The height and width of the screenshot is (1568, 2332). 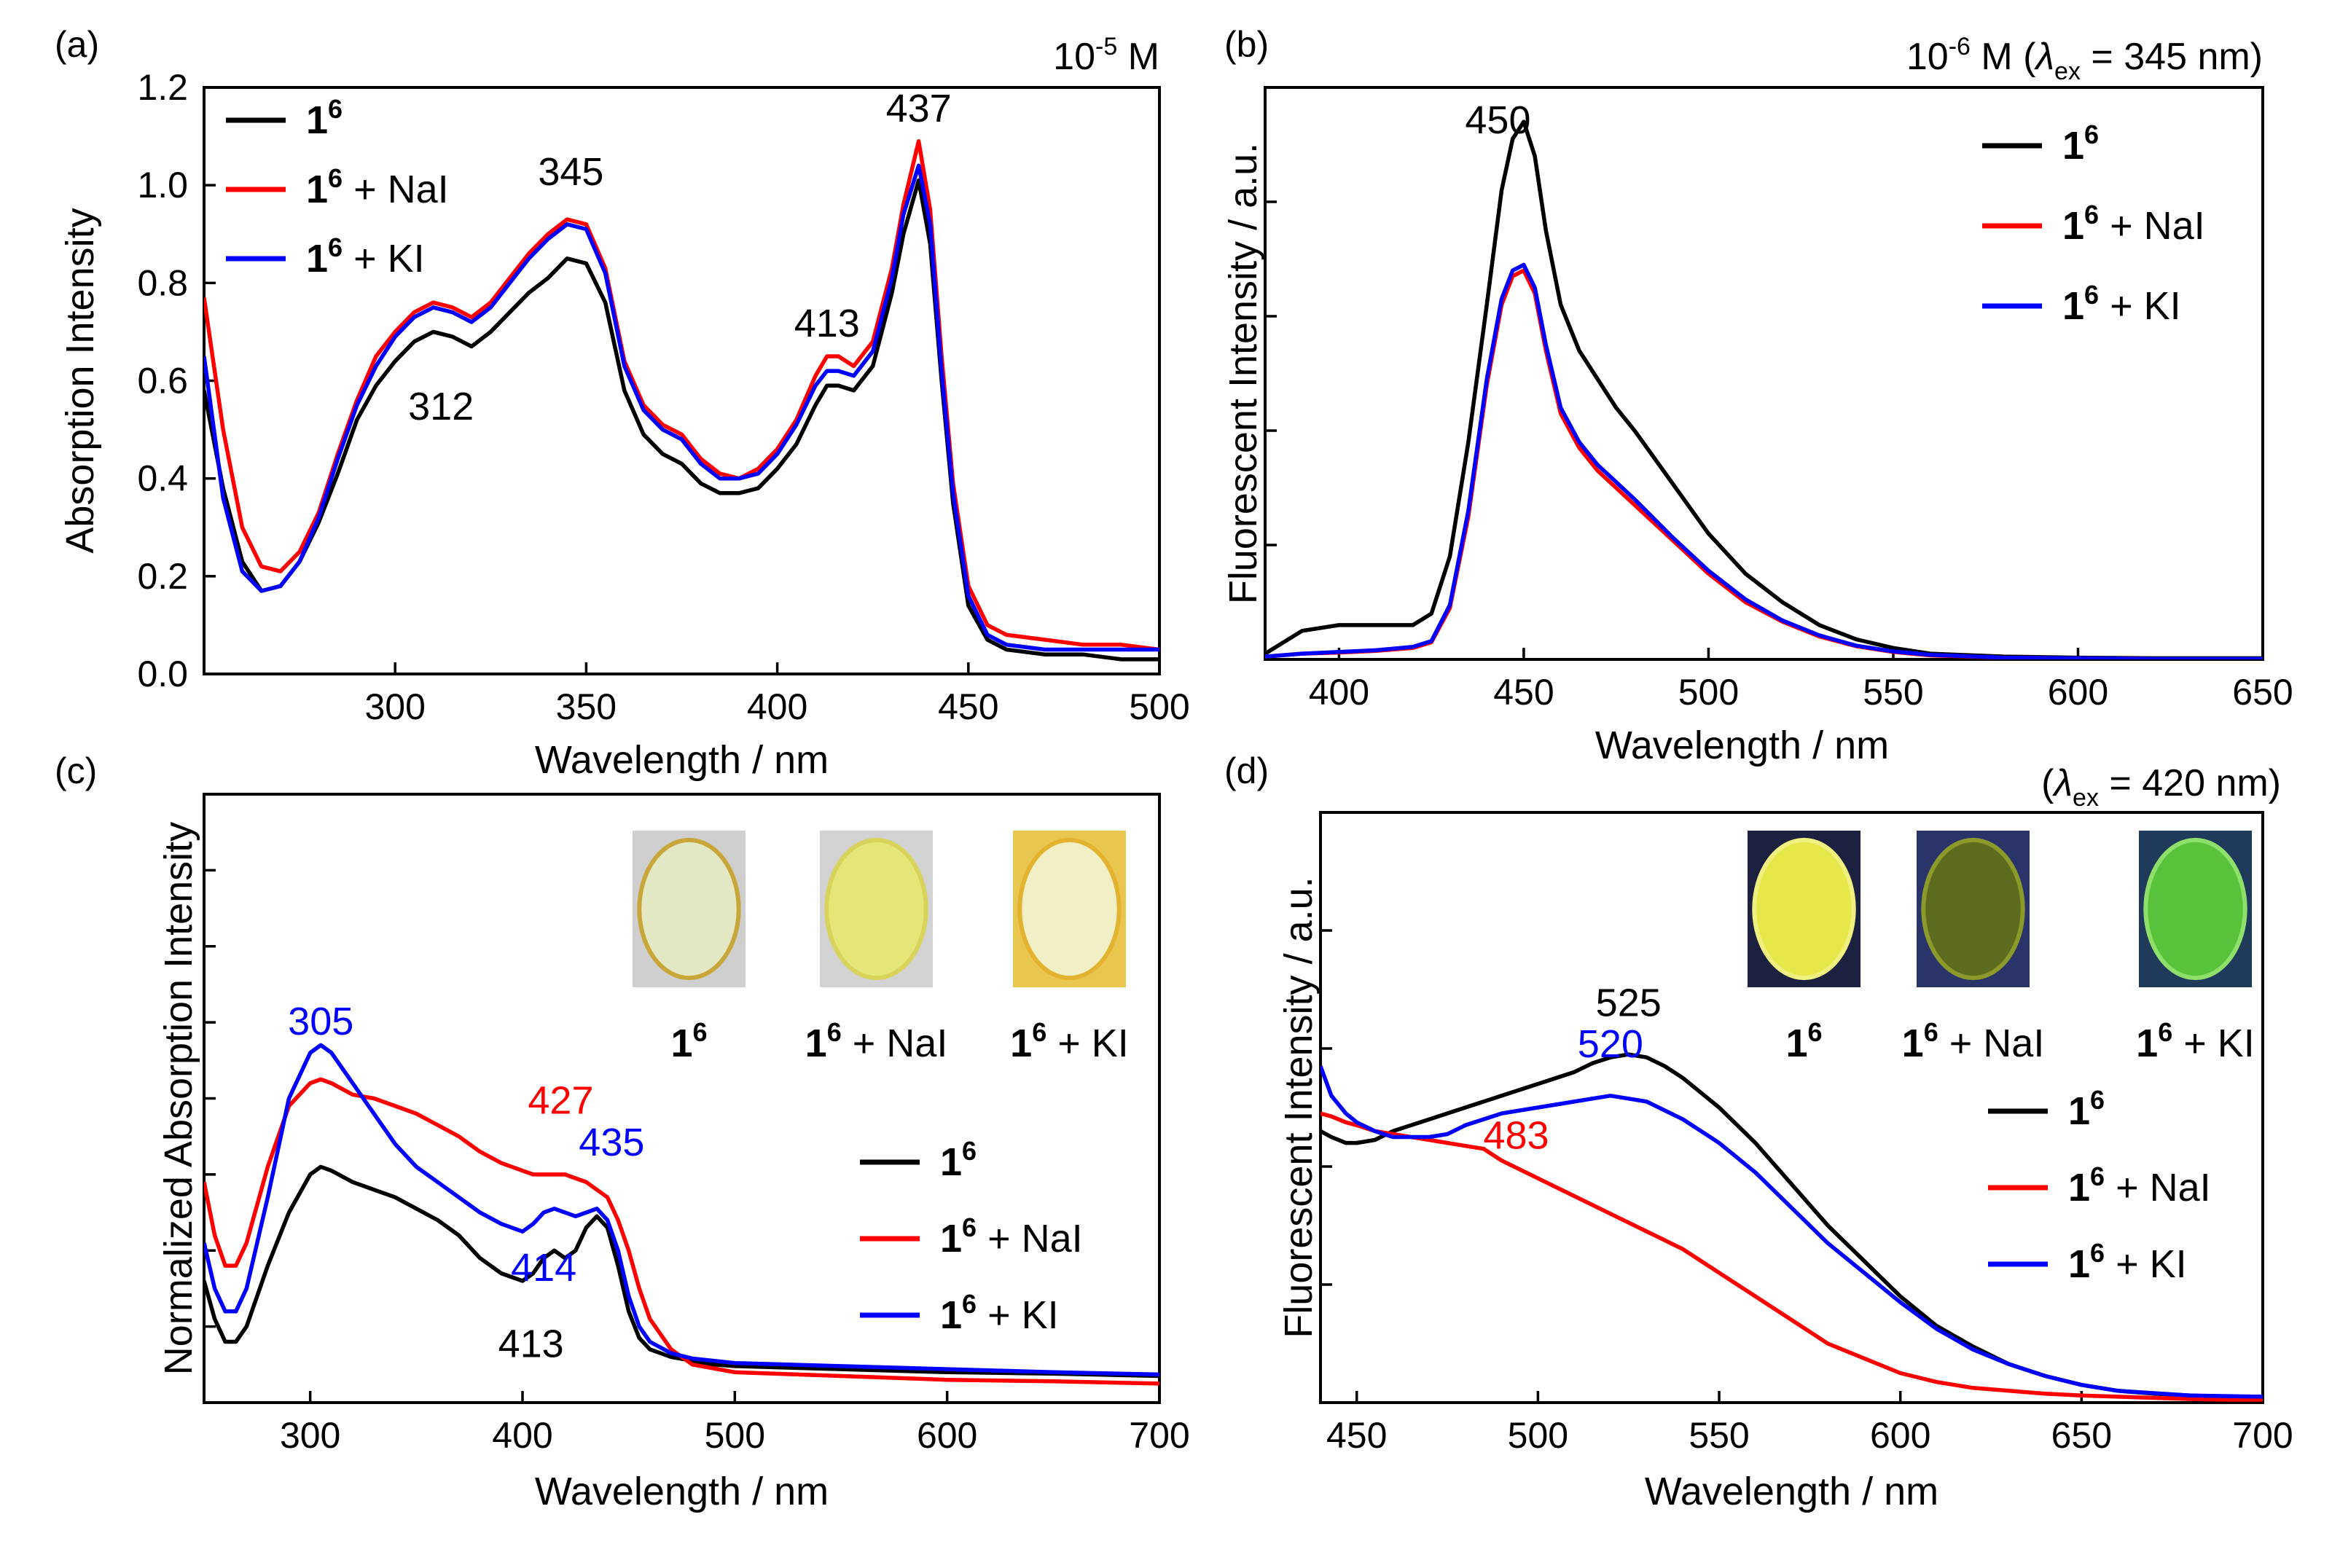 I want to click on x-tick-label-b: 600, so click(x=2078, y=692).